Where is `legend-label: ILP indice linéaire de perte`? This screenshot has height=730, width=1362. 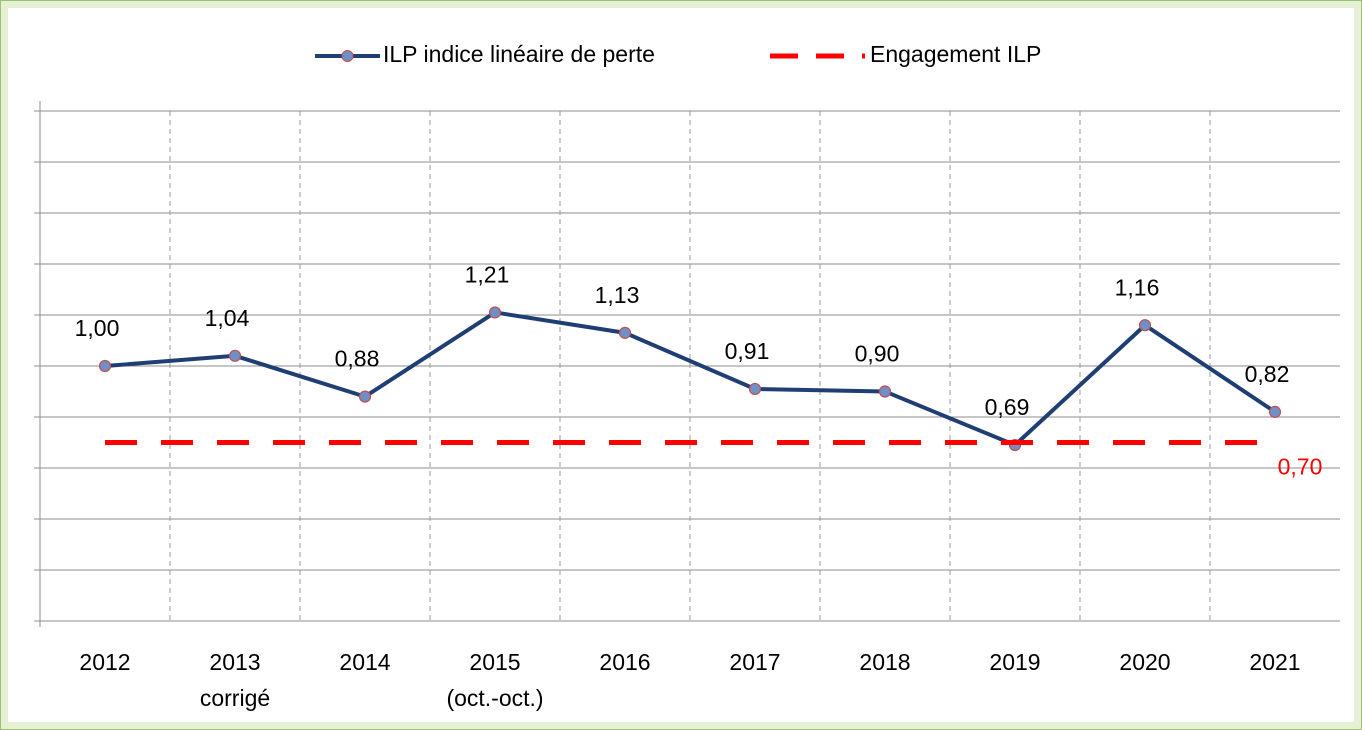 legend-label: ILP indice linéaire de perte is located at coordinates (519, 54).